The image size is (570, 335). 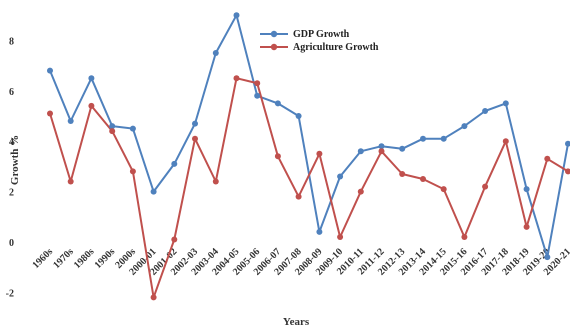 I want to click on legend-item-agriculture: Agriculture Growth, so click(x=319, y=47).